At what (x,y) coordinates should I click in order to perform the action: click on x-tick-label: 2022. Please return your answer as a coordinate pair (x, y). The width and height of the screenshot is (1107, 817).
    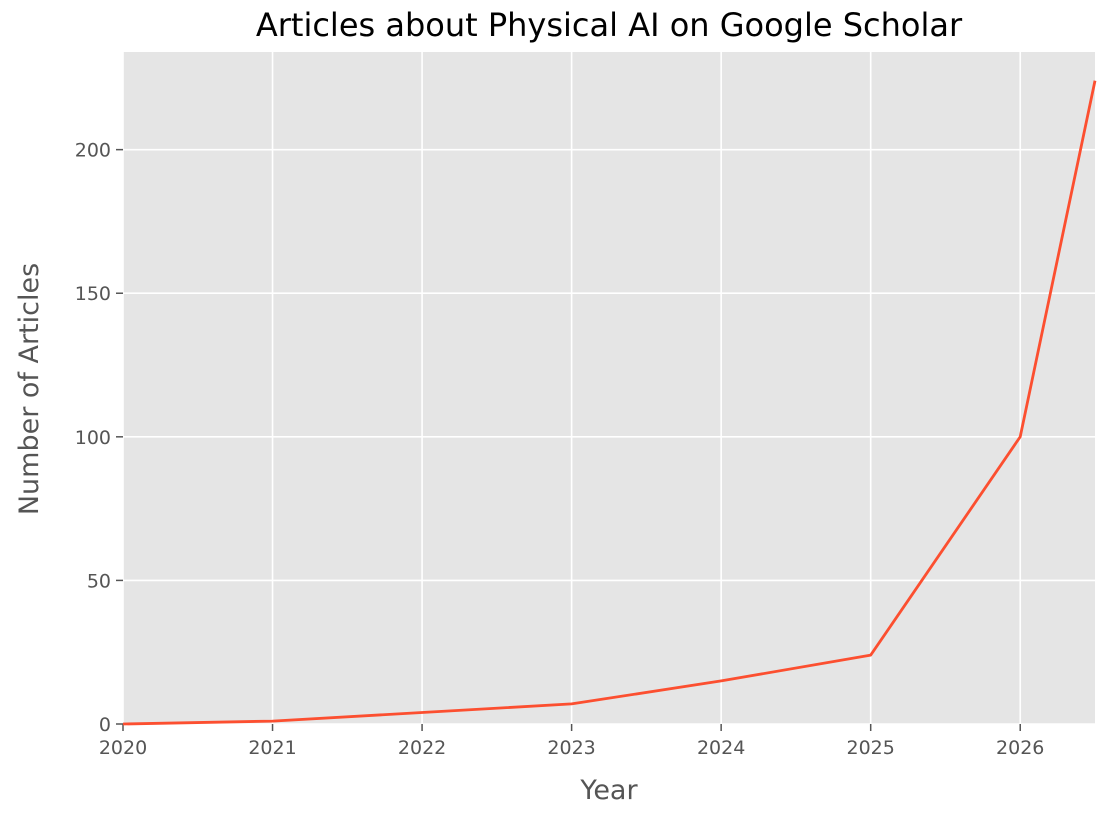
    Looking at the image, I should click on (422, 748).